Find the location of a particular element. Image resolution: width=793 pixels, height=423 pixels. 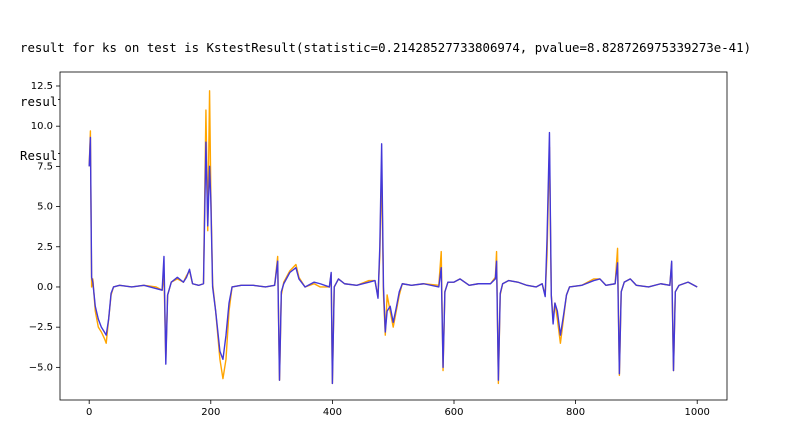

y-tick-label: 2.5 is located at coordinates (45, 247).